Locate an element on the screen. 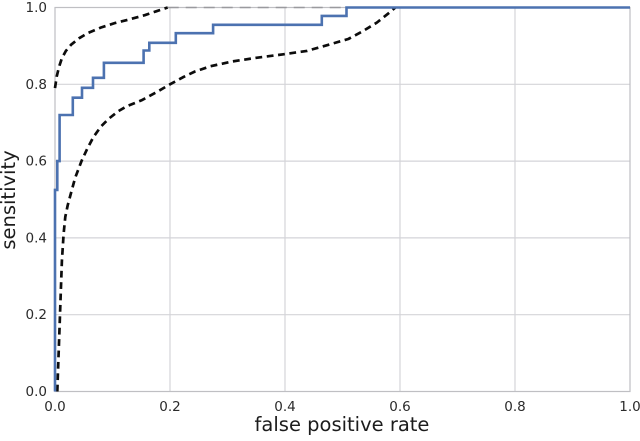 The image size is (640, 441). x-axis-label: false positive rate is located at coordinates (342, 424).